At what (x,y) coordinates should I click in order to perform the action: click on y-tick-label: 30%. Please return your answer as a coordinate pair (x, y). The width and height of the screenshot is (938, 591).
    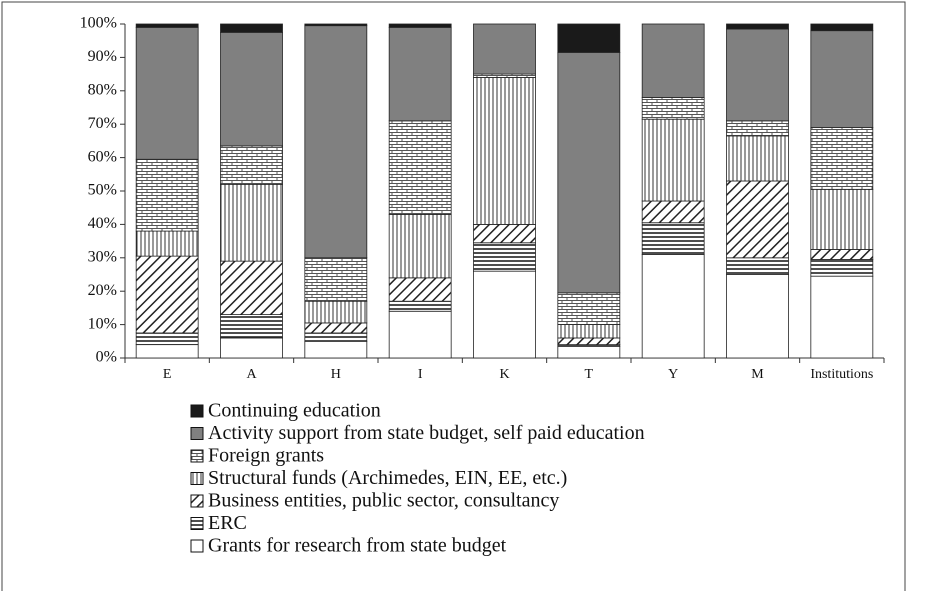
    Looking at the image, I should click on (102, 256).